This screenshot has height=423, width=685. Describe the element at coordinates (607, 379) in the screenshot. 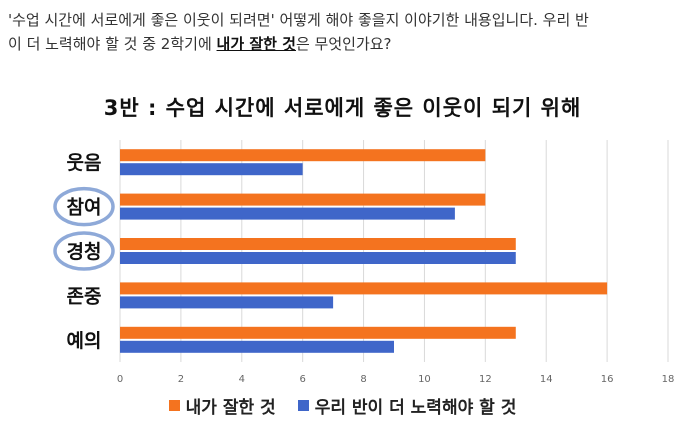

I see `x-tick-label-8: 16` at that location.